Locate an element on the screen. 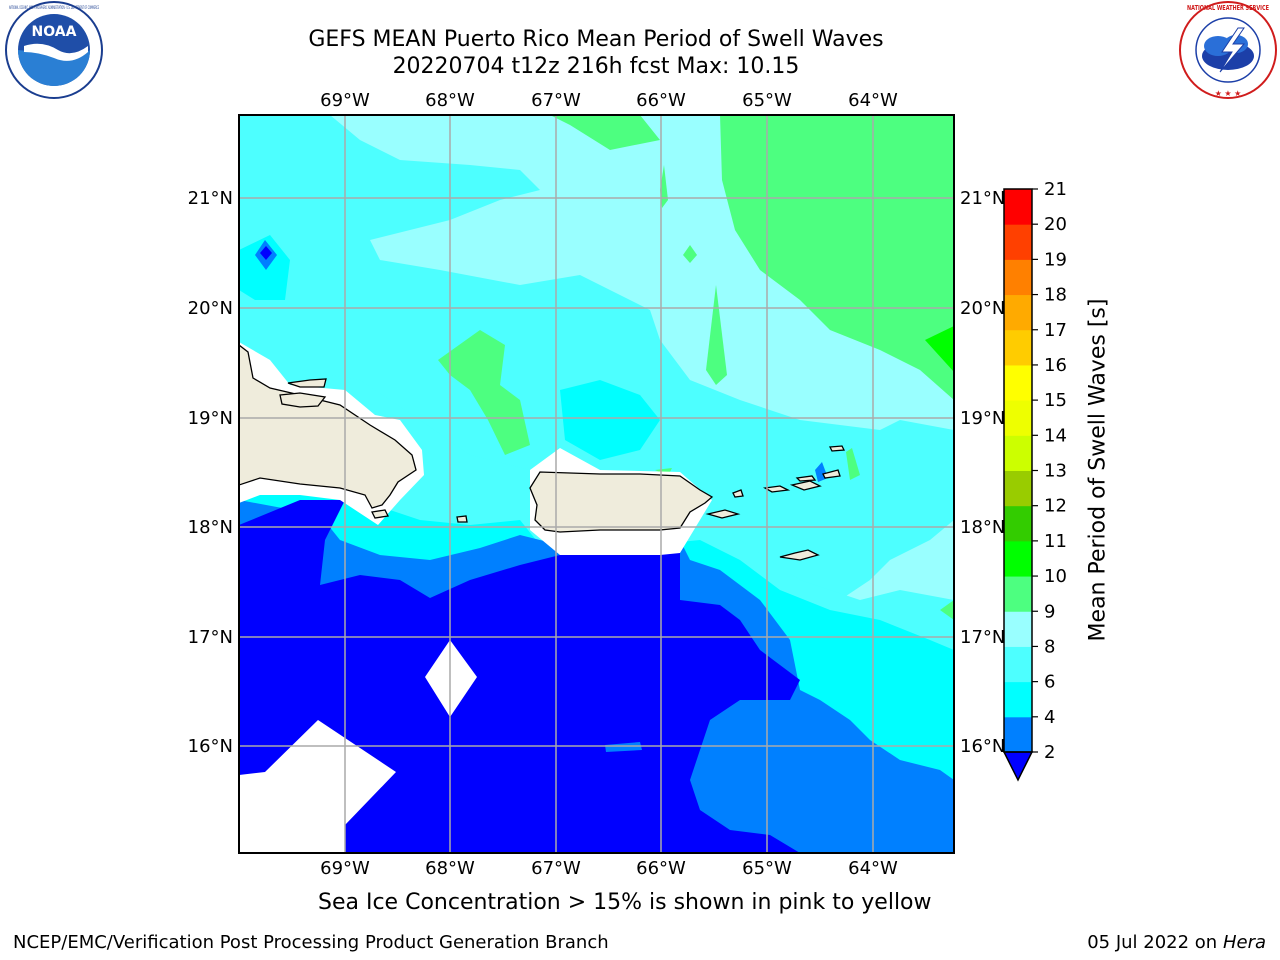  colorbar-tick-label: 12 is located at coordinates (1055, 506).